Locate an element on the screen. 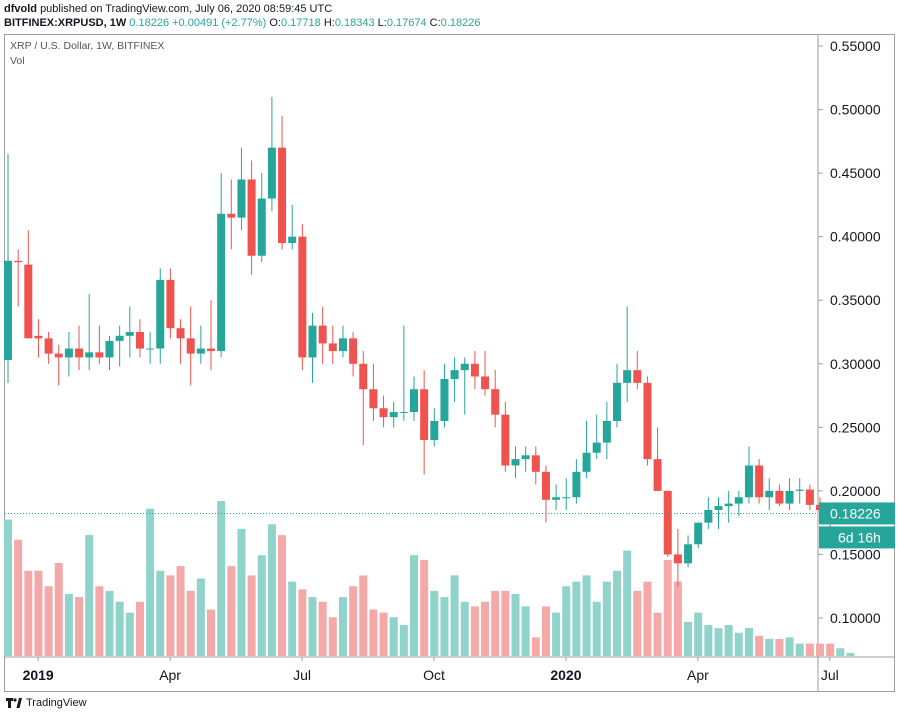  footer-brand: TradingView is located at coordinates (56, 703).